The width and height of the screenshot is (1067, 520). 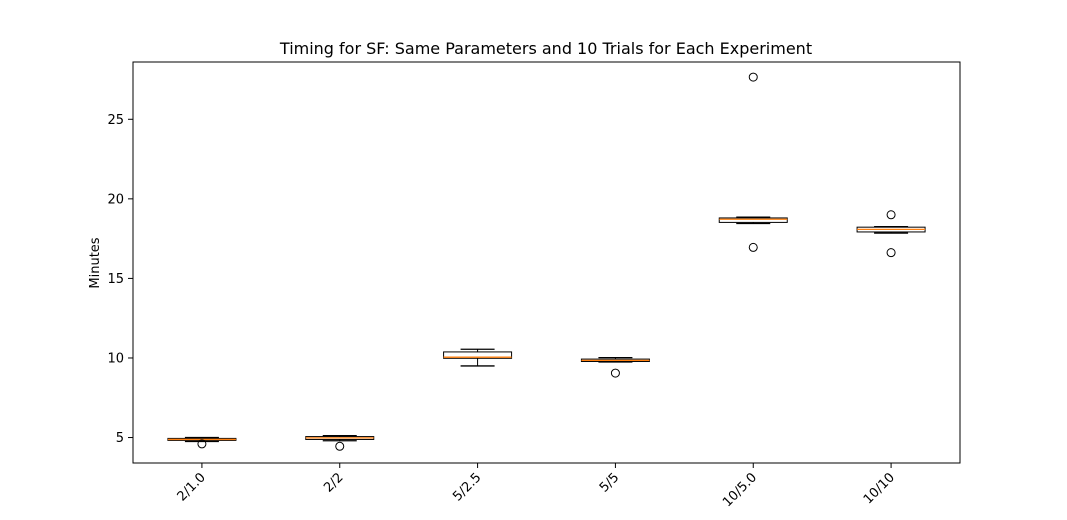 I want to click on x-tick-label: 2/2, so click(x=333, y=482).